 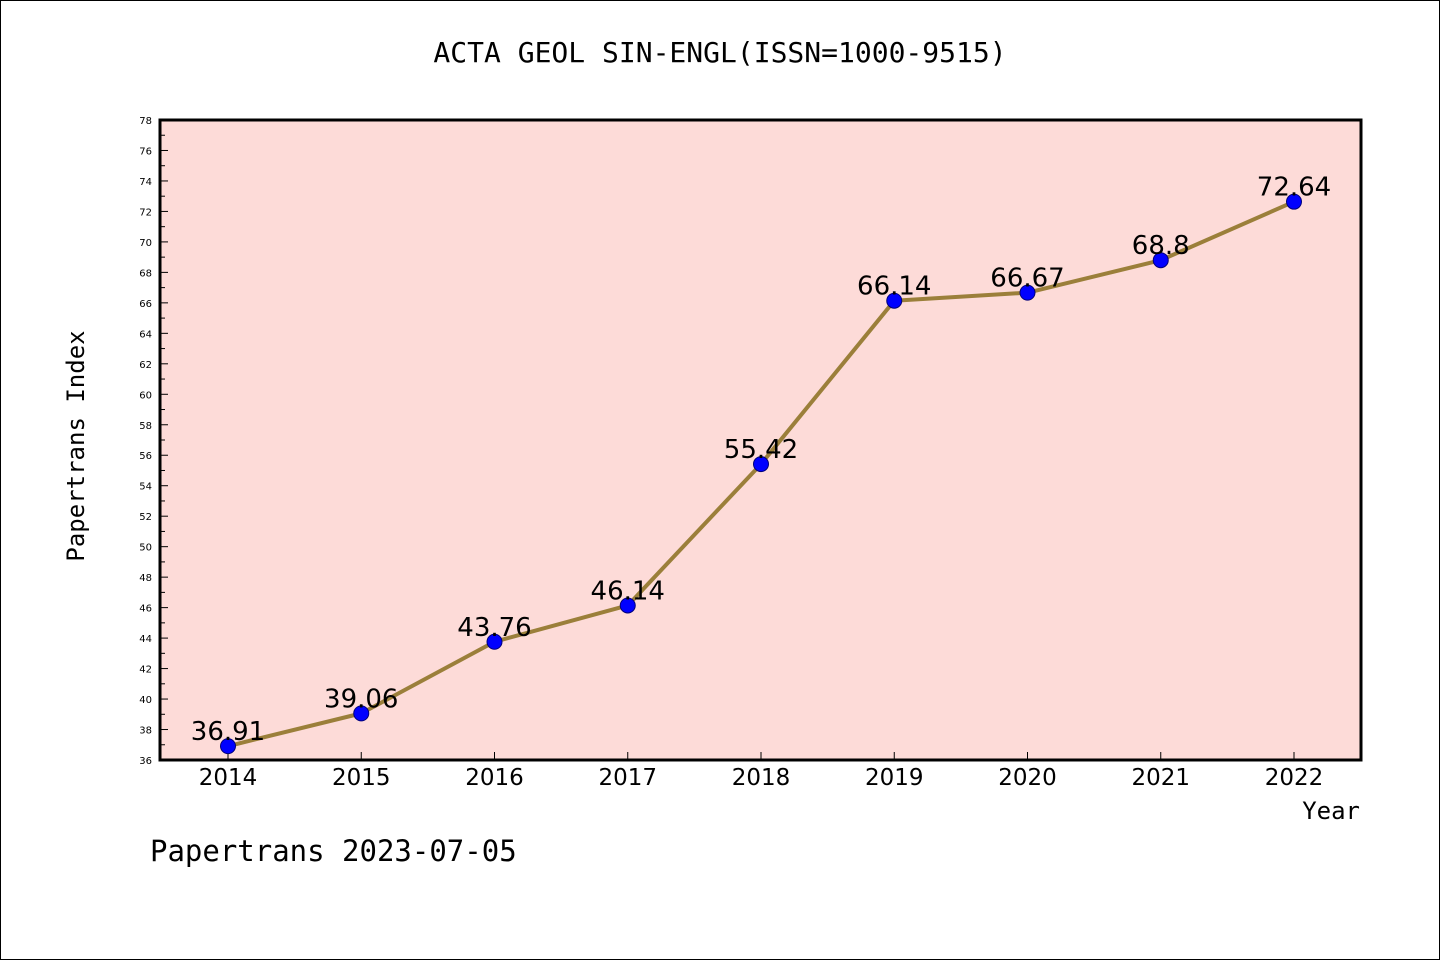 What do you see at coordinates (145, 273) in the screenshot?
I see `y-tick-label: 68` at bounding box center [145, 273].